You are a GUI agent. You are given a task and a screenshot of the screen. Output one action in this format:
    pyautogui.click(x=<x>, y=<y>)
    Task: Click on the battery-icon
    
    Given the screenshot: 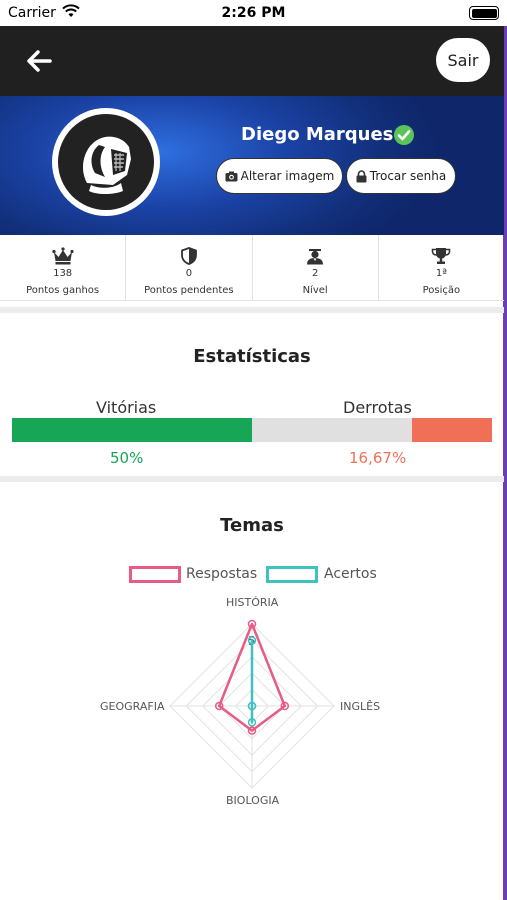 What is the action you would take?
    pyautogui.click(x=484, y=13)
    